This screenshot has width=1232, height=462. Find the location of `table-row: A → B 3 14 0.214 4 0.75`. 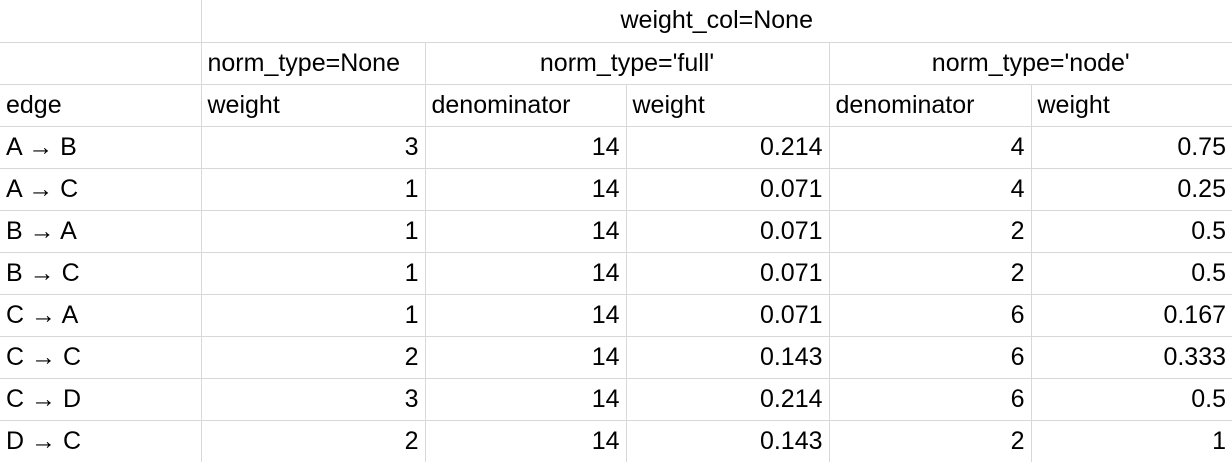

table-row: A → B 3 14 0.214 4 0.75 is located at coordinates (616, 147).